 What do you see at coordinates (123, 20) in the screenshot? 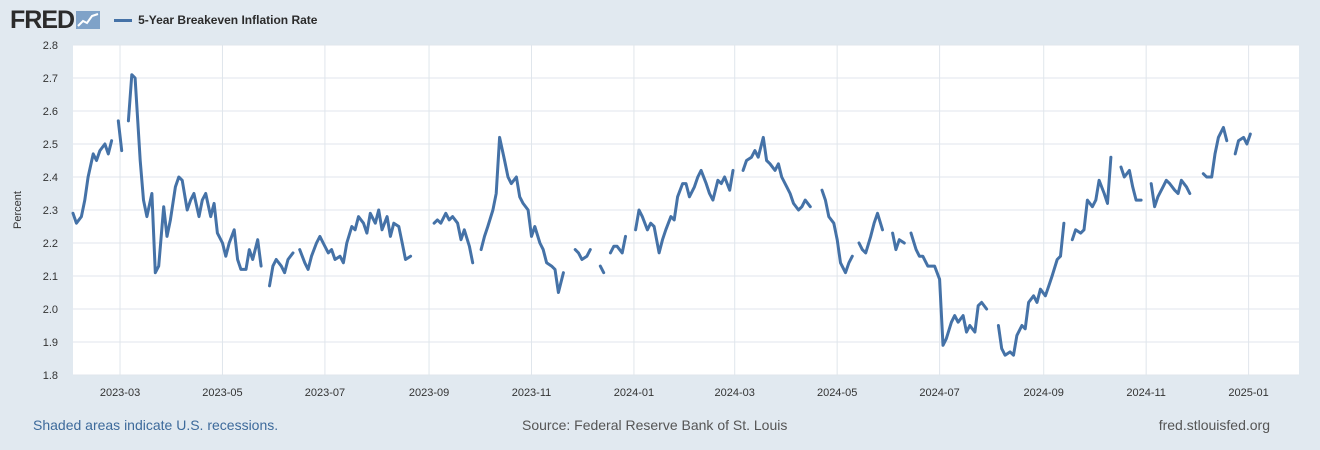
I see `legend-swatch` at bounding box center [123, 20].